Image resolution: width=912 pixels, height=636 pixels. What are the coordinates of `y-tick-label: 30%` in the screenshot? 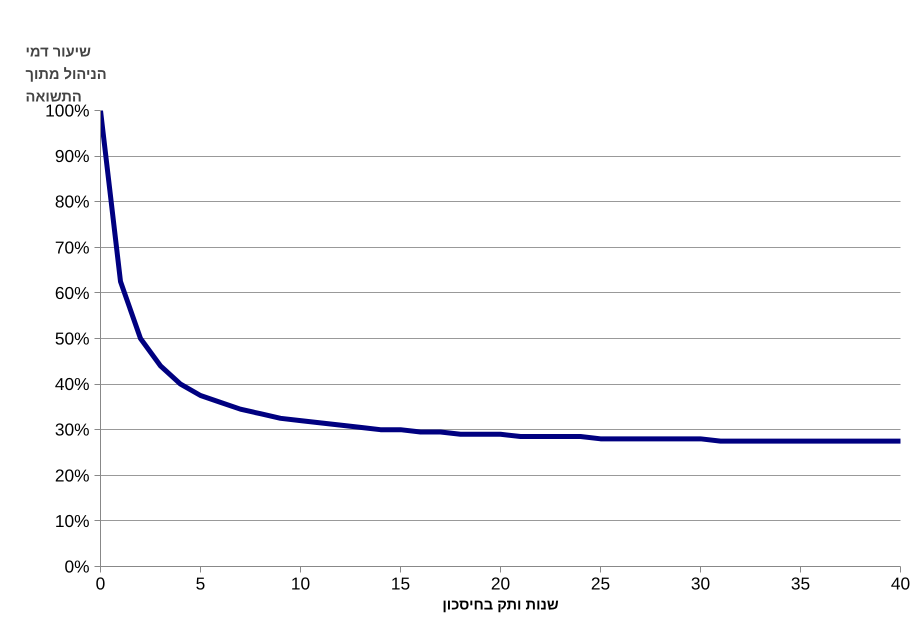 It's located at (72, 430).